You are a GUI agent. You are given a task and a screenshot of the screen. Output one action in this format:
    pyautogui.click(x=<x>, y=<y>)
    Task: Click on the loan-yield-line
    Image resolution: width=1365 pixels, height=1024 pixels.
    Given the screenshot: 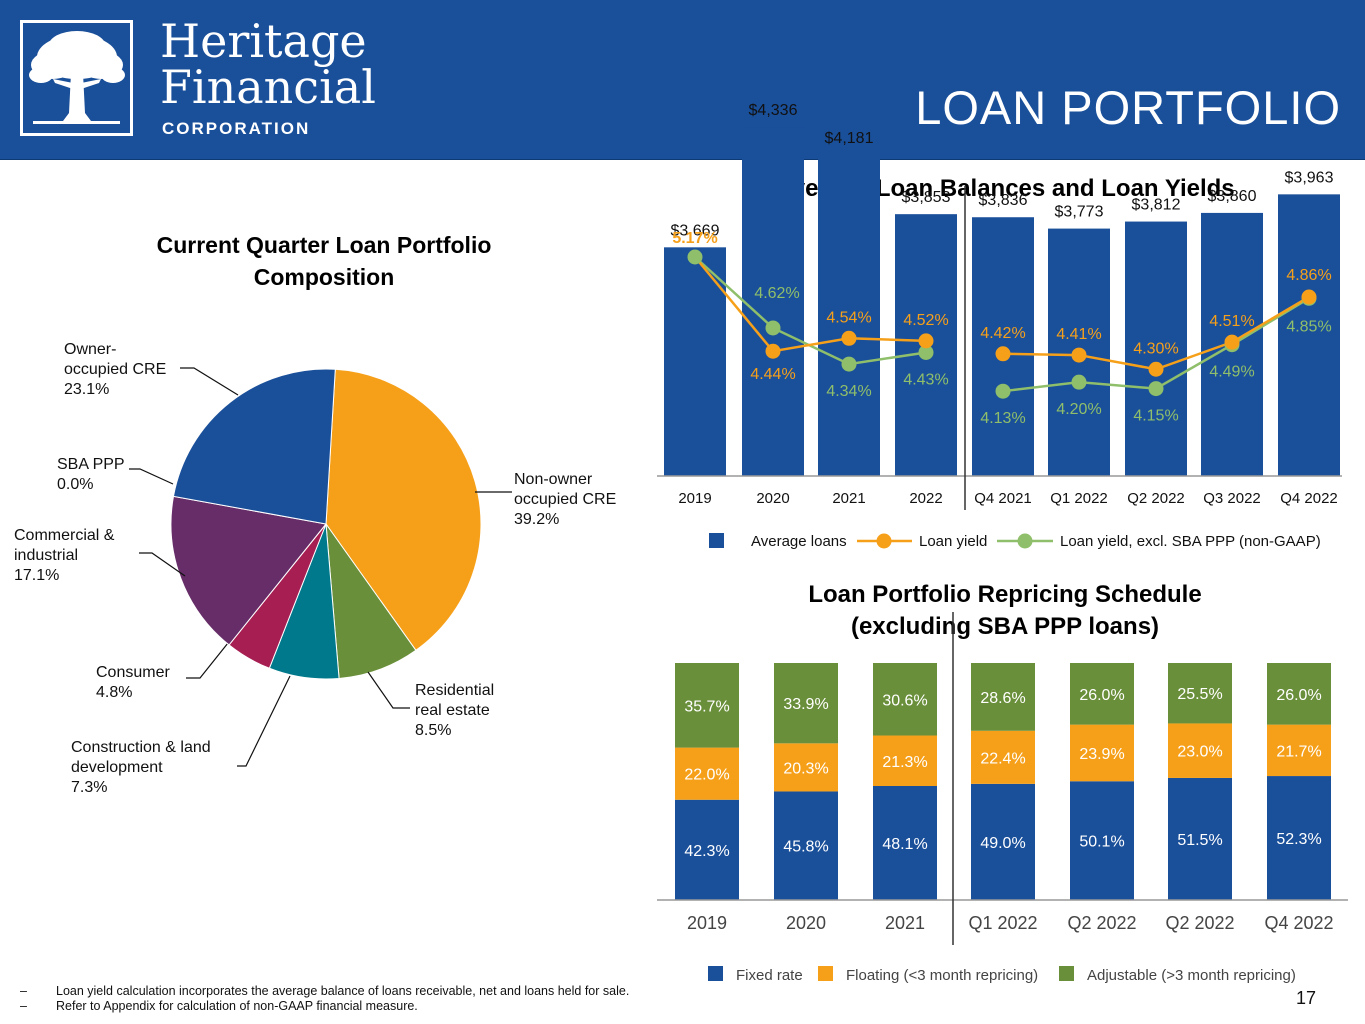 What is the action you would take?
    pyautogui.click(x=810, y=304)
    